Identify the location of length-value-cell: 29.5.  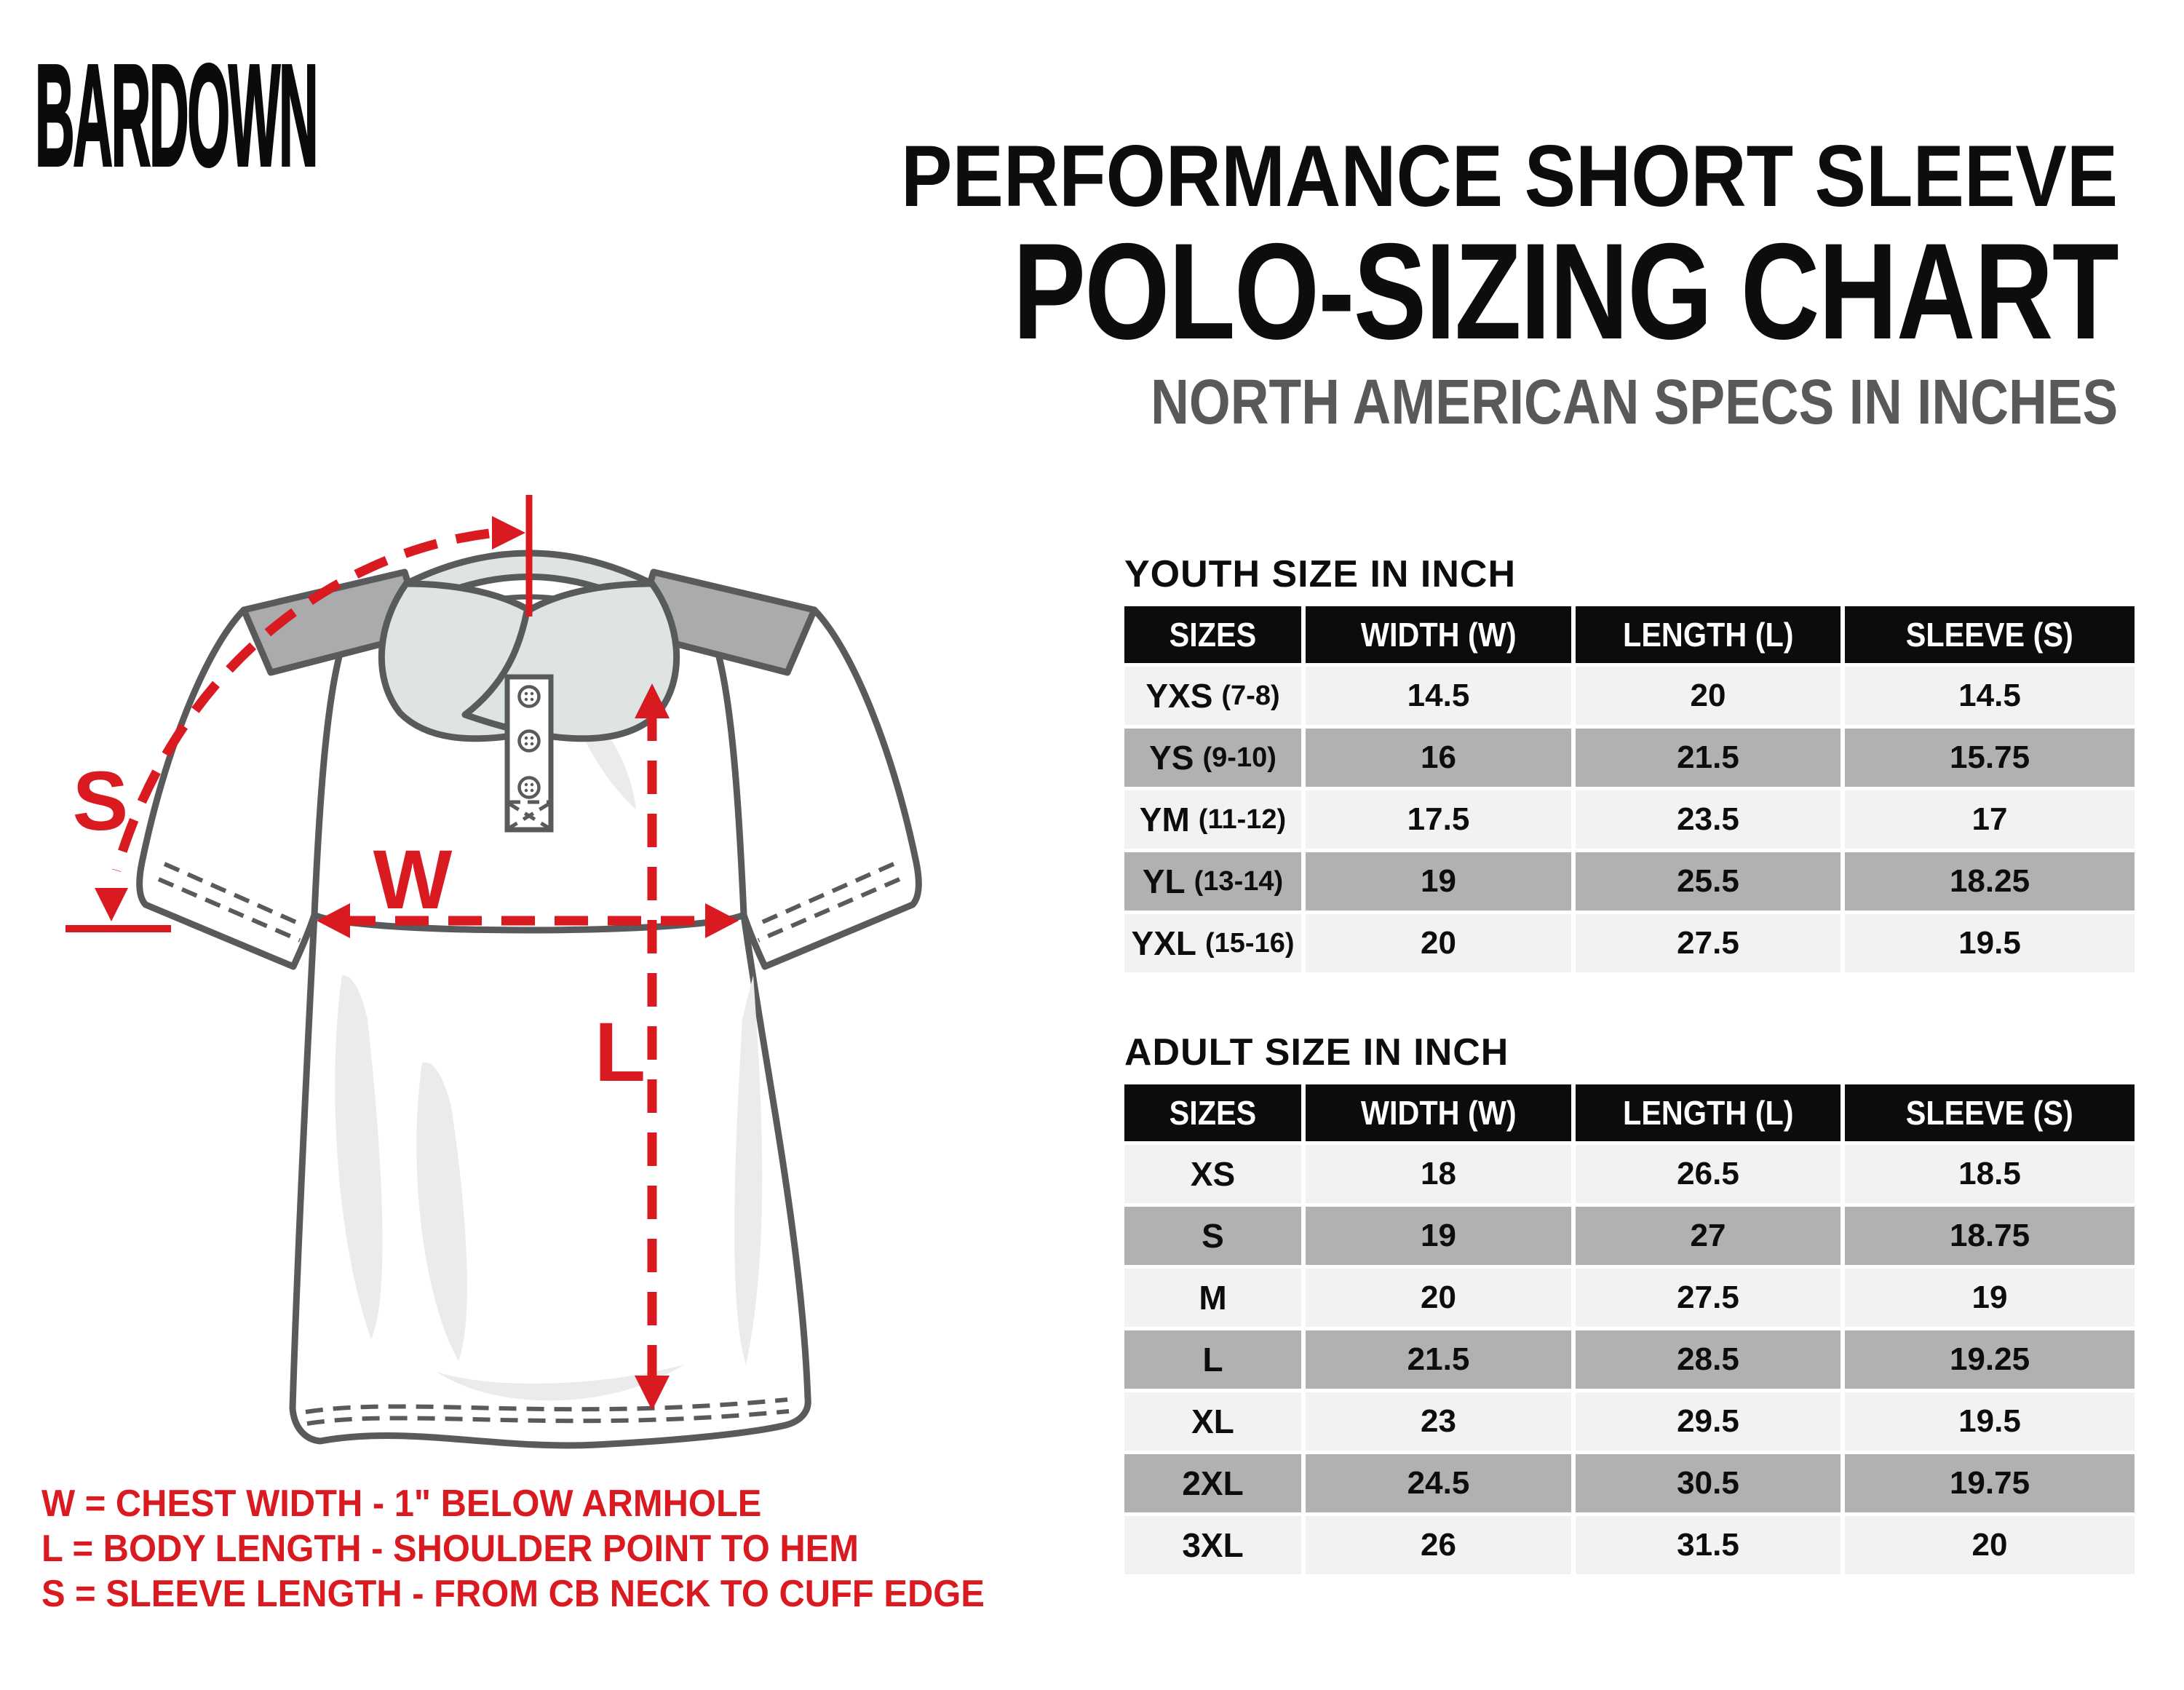
(1708, 1422).